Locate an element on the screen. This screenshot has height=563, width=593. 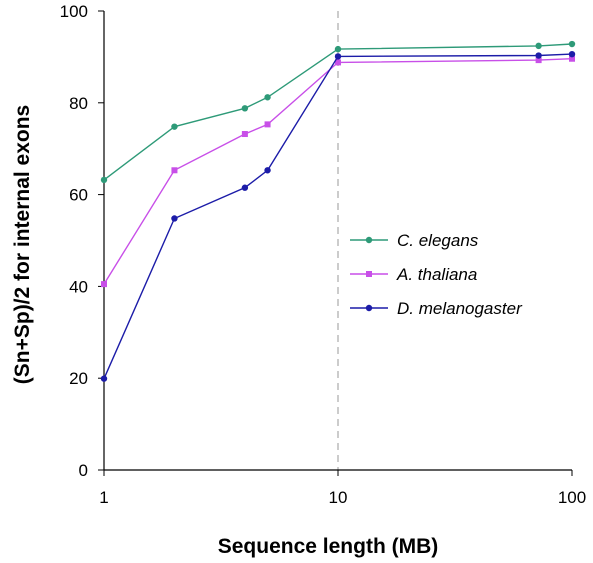
legend-item: D. melanogaster is located at coordinates (436, 308).